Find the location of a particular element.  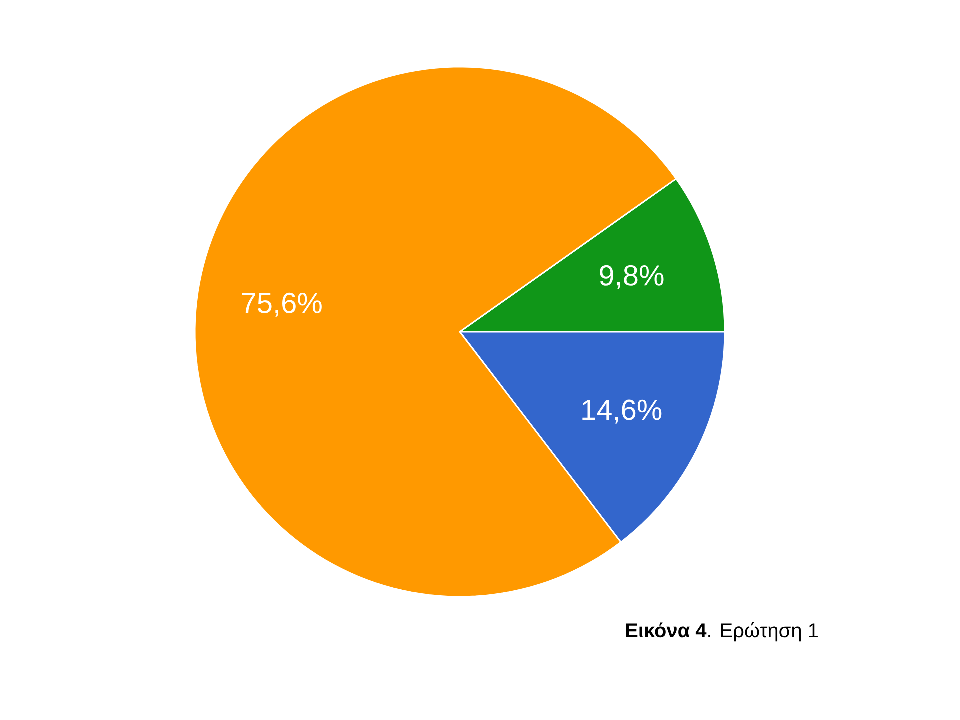

data-label: 75,6% is located at coordinates (282, 304).